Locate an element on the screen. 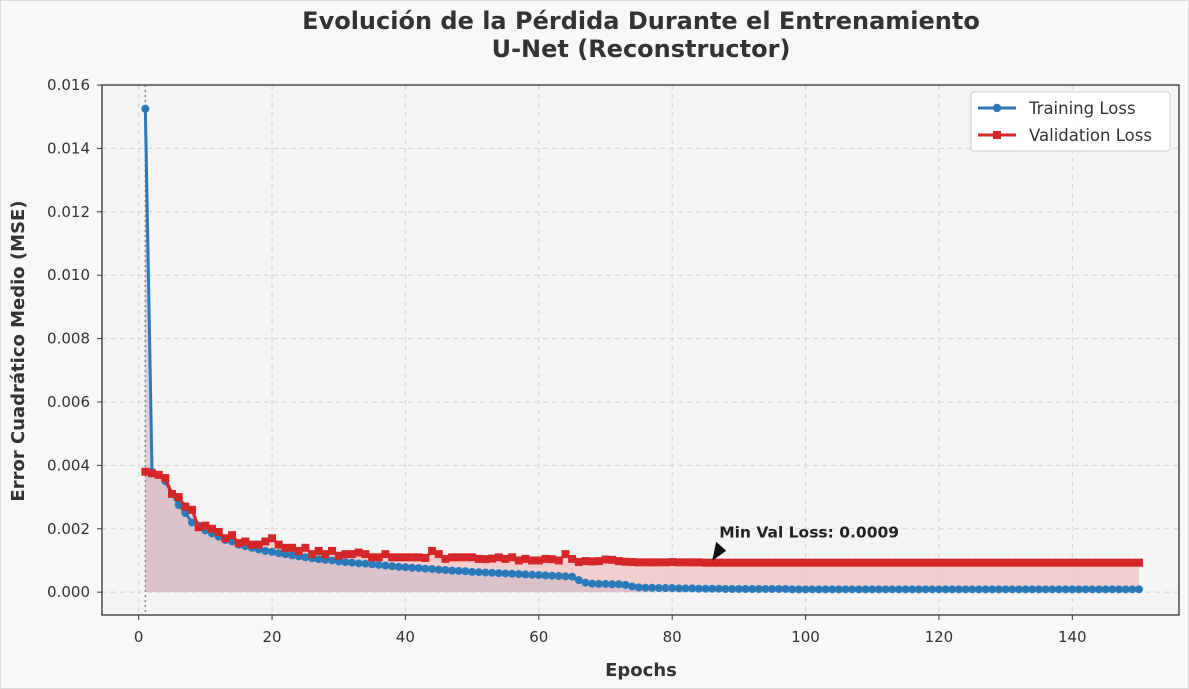 The height and width of the screenshot is (689, 1189). x-tick-label: 140 is located at coordinates (1072, 637).